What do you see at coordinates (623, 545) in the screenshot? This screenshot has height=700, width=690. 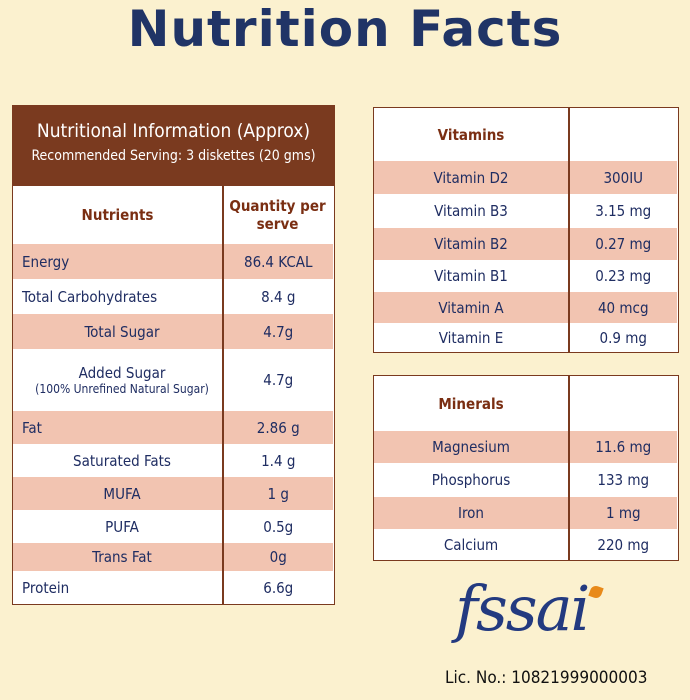 I see `item-value: 220 mg` at bounding box center [623, 545].